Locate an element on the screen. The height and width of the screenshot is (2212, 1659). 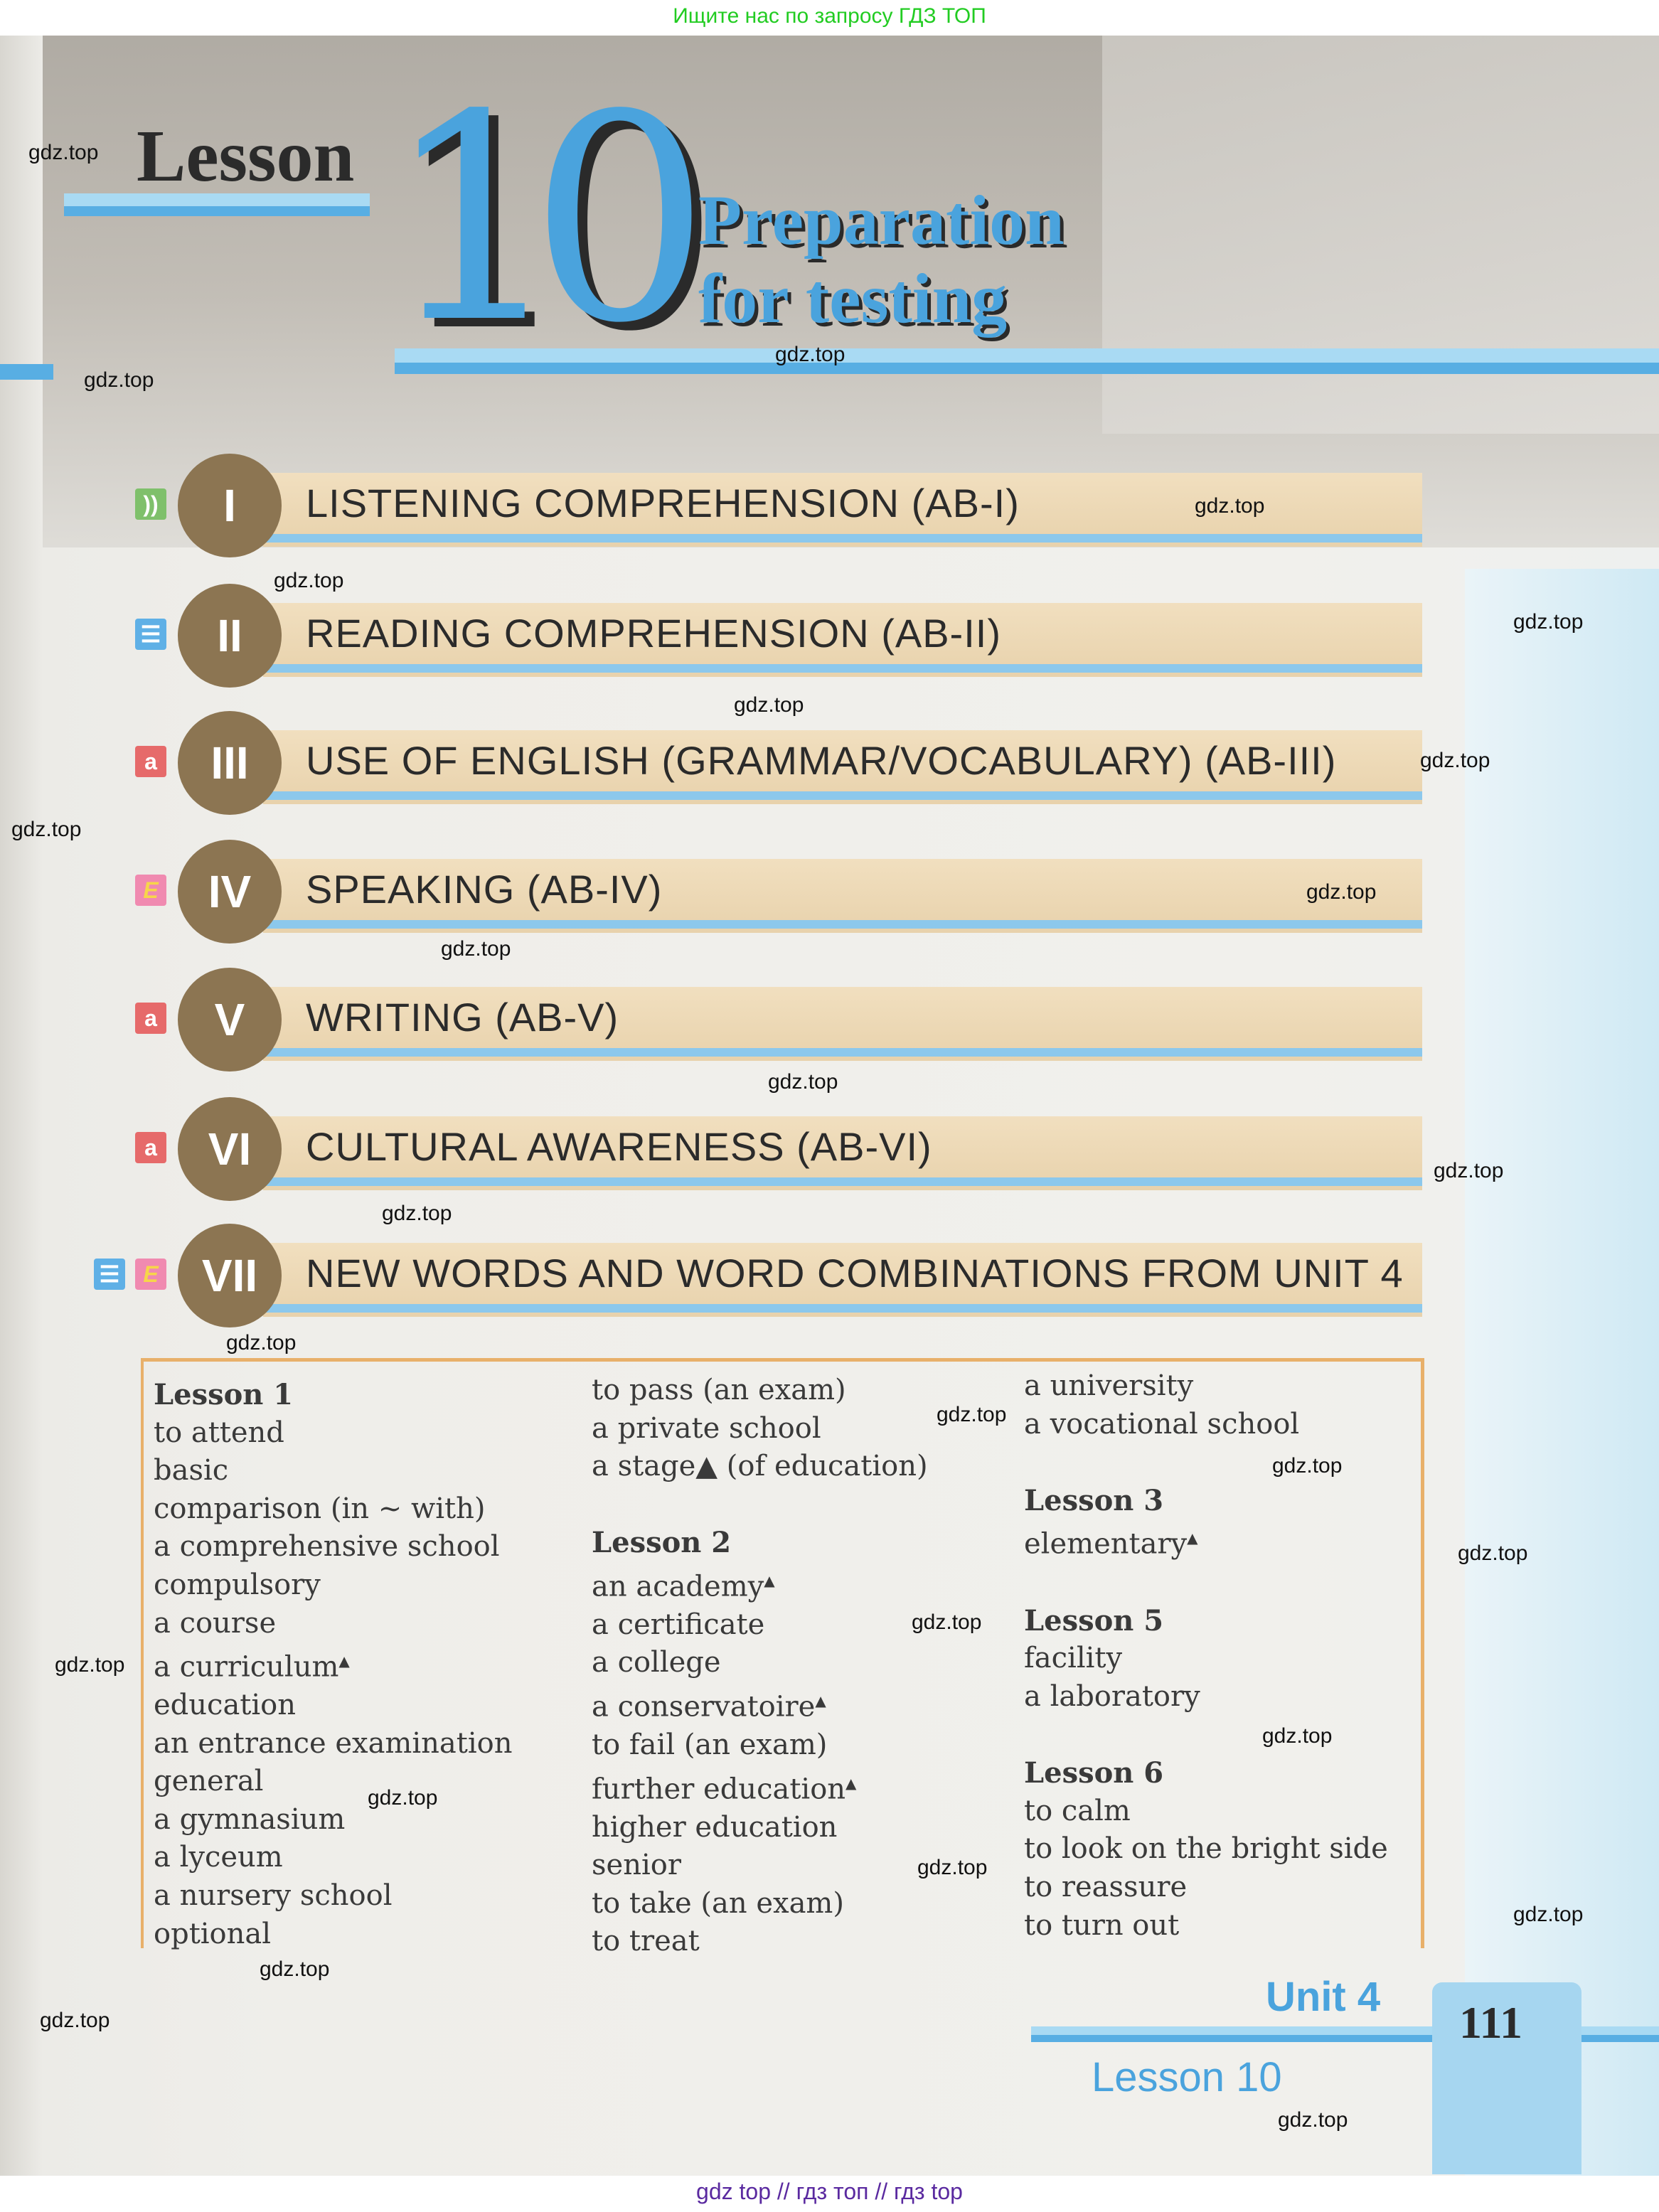
vocab-item: optional is located at coordinates (333, 1935).